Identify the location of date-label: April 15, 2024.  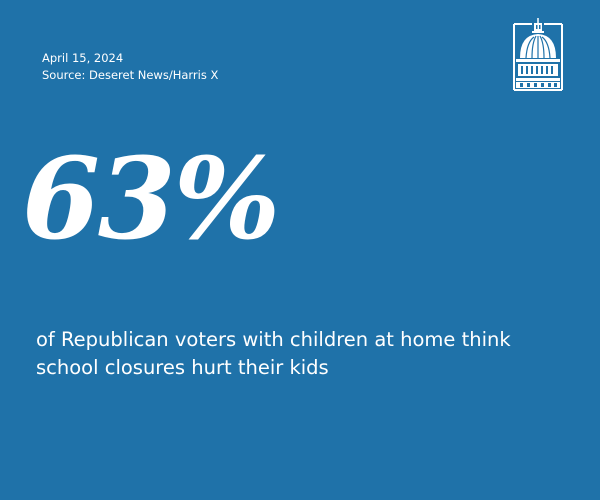
(83, 58).